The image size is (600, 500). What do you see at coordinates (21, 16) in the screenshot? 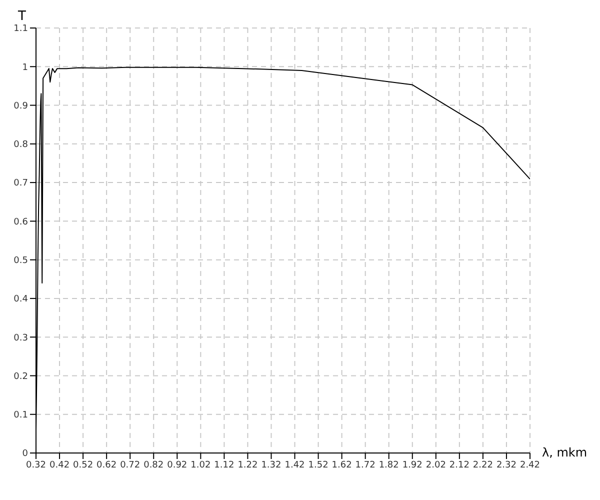
I see `y-axis-title: T` at bounding box center [21, 16].